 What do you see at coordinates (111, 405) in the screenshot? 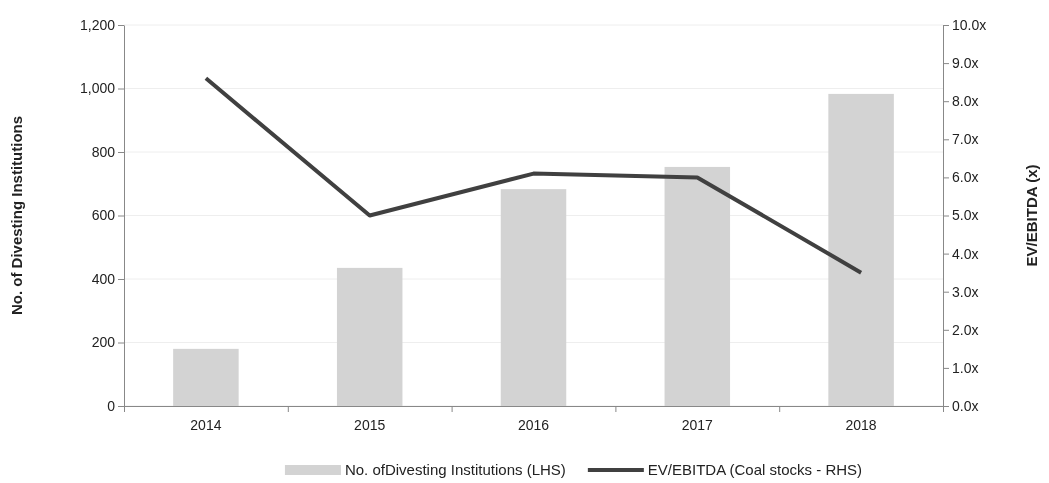
I see `y-tick-label: 0` at bounding box center [111, 405].